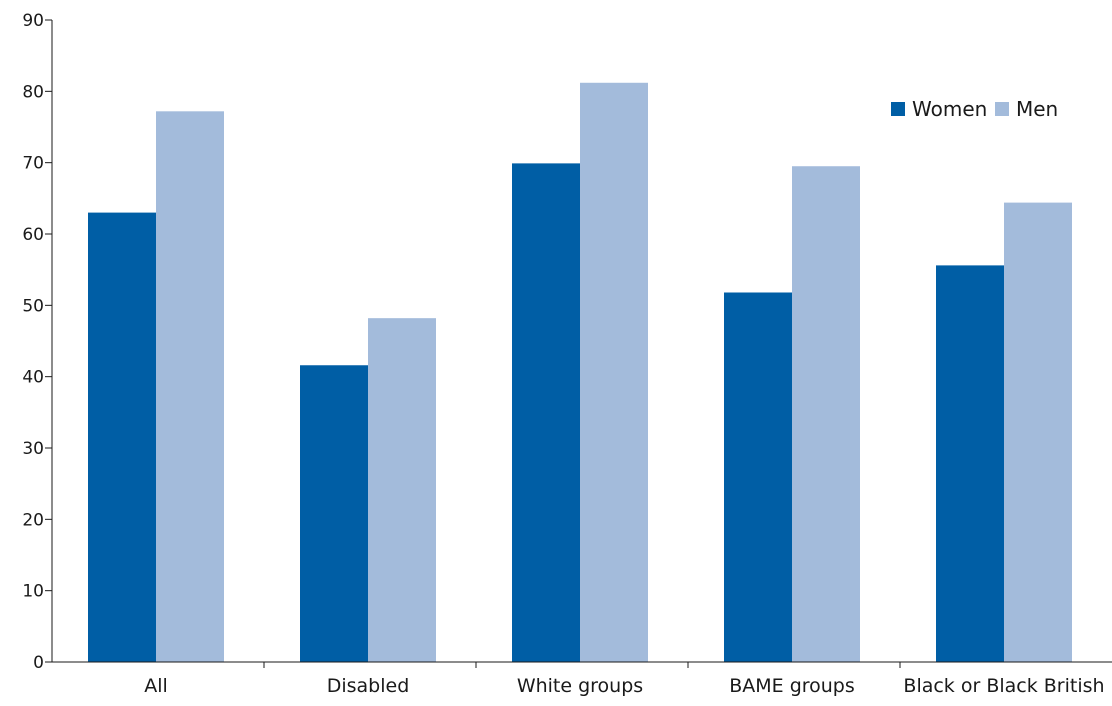  I want to click on y-tick-label: 60, so click(33, 235).